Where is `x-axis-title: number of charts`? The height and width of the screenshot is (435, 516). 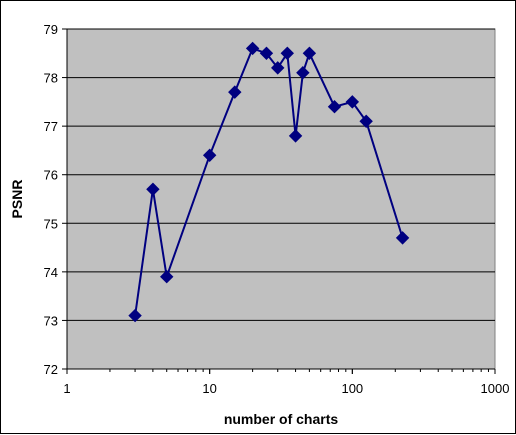
x-axis-title: number of charts is located at coordinates (281, 419).